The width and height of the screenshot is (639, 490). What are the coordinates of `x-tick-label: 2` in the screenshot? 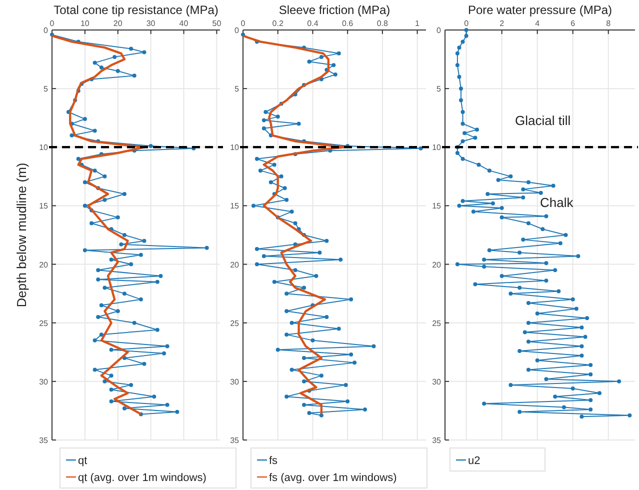 It's located at (502, 23).